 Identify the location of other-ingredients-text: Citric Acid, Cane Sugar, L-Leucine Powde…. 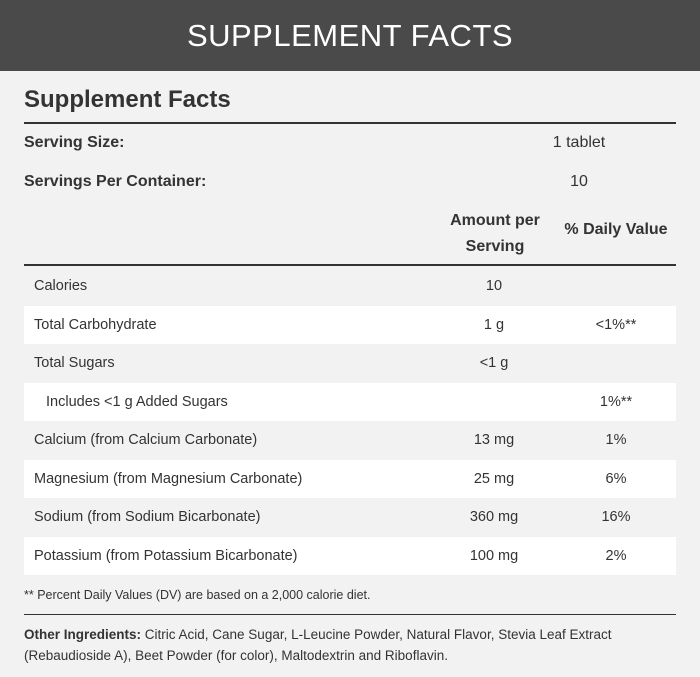
(318, 645).